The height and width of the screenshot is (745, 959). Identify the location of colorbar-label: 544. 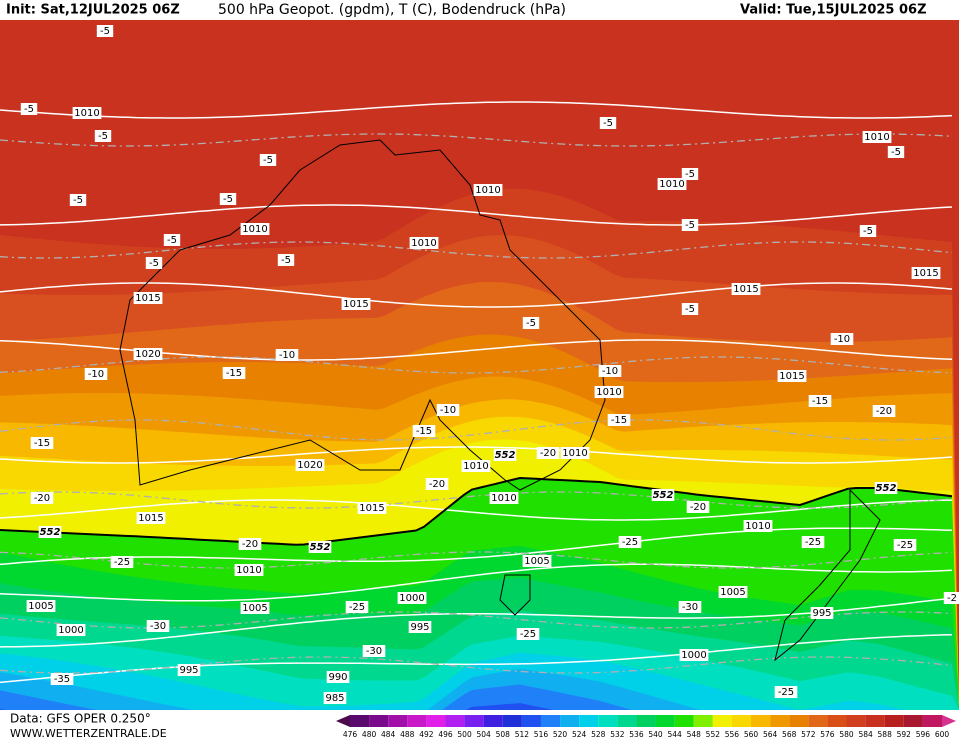
(674, 734).